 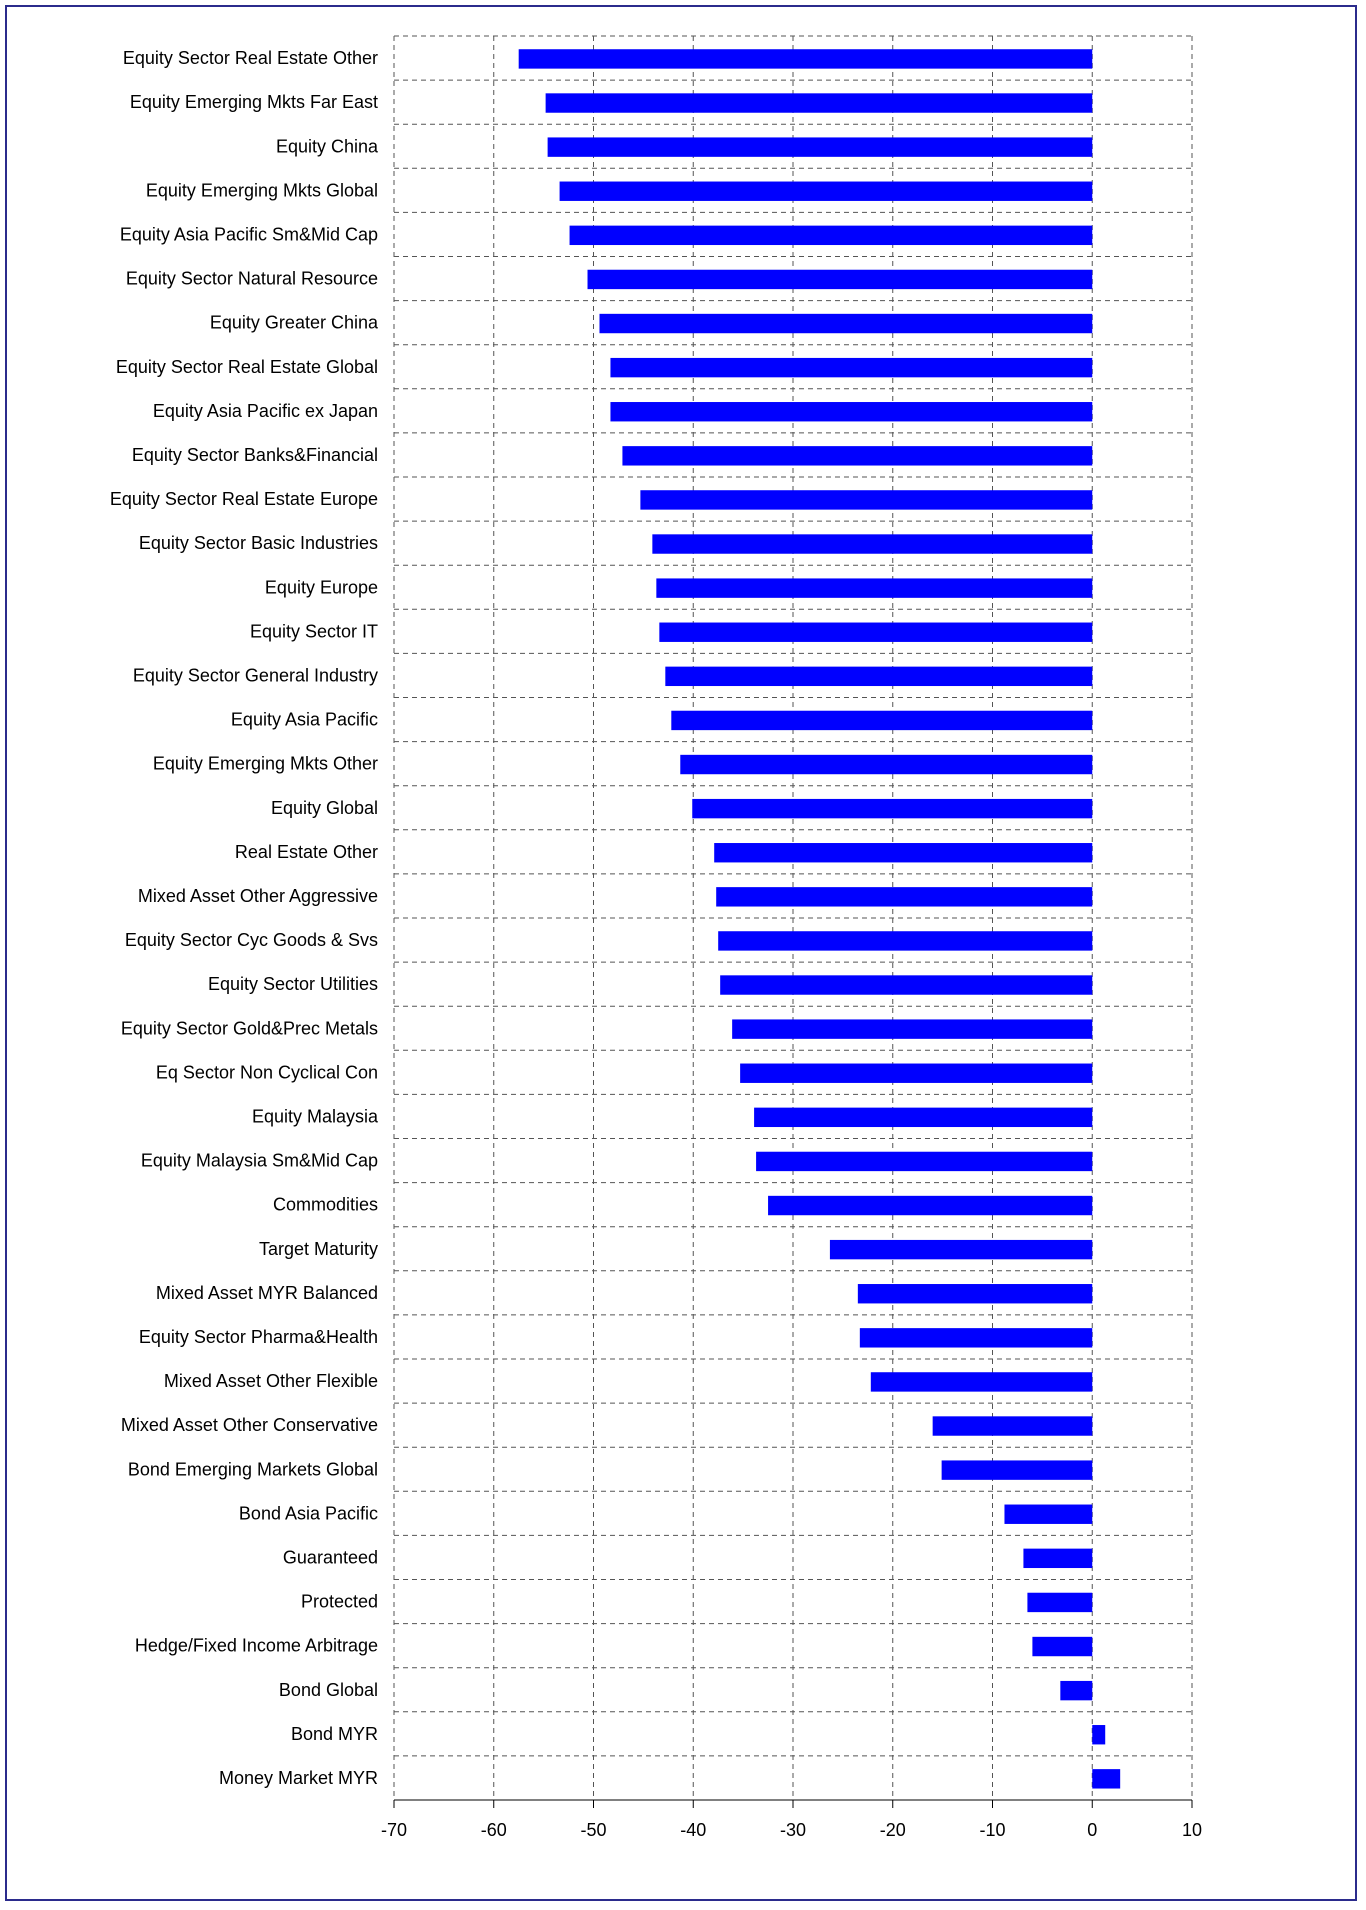 What do you see at coordinates (893, 1830) in the screenshot?
I see `x-tick-label: -20` at bounding box center [893, 1830].